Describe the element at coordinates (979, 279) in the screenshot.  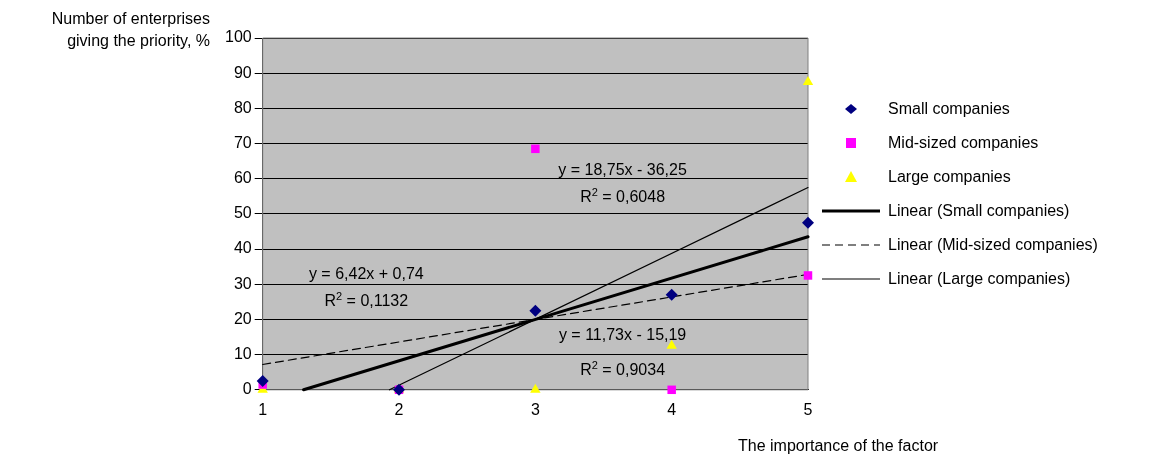
I see `legend-label: Linear (Large companies)` at that location.